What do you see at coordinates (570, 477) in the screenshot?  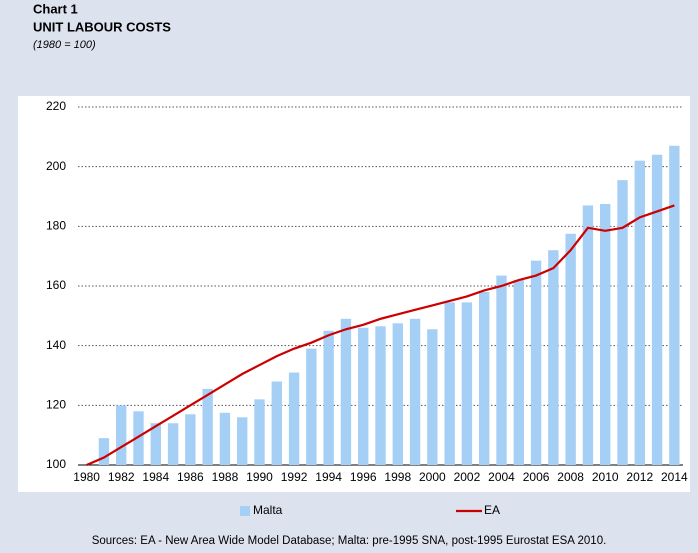 I see `x-tick-label: 2008` at bounding box center [570, 477].